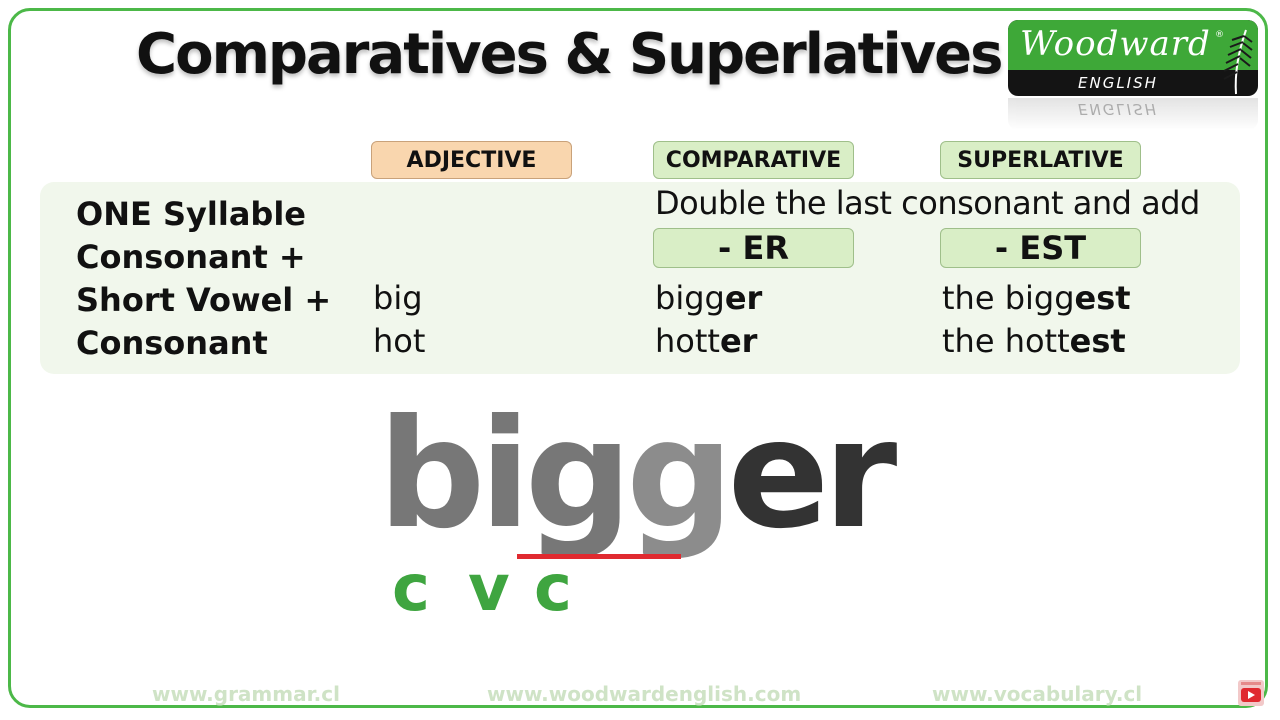  I want to click on example-adjective: hot, so click(399, 341).